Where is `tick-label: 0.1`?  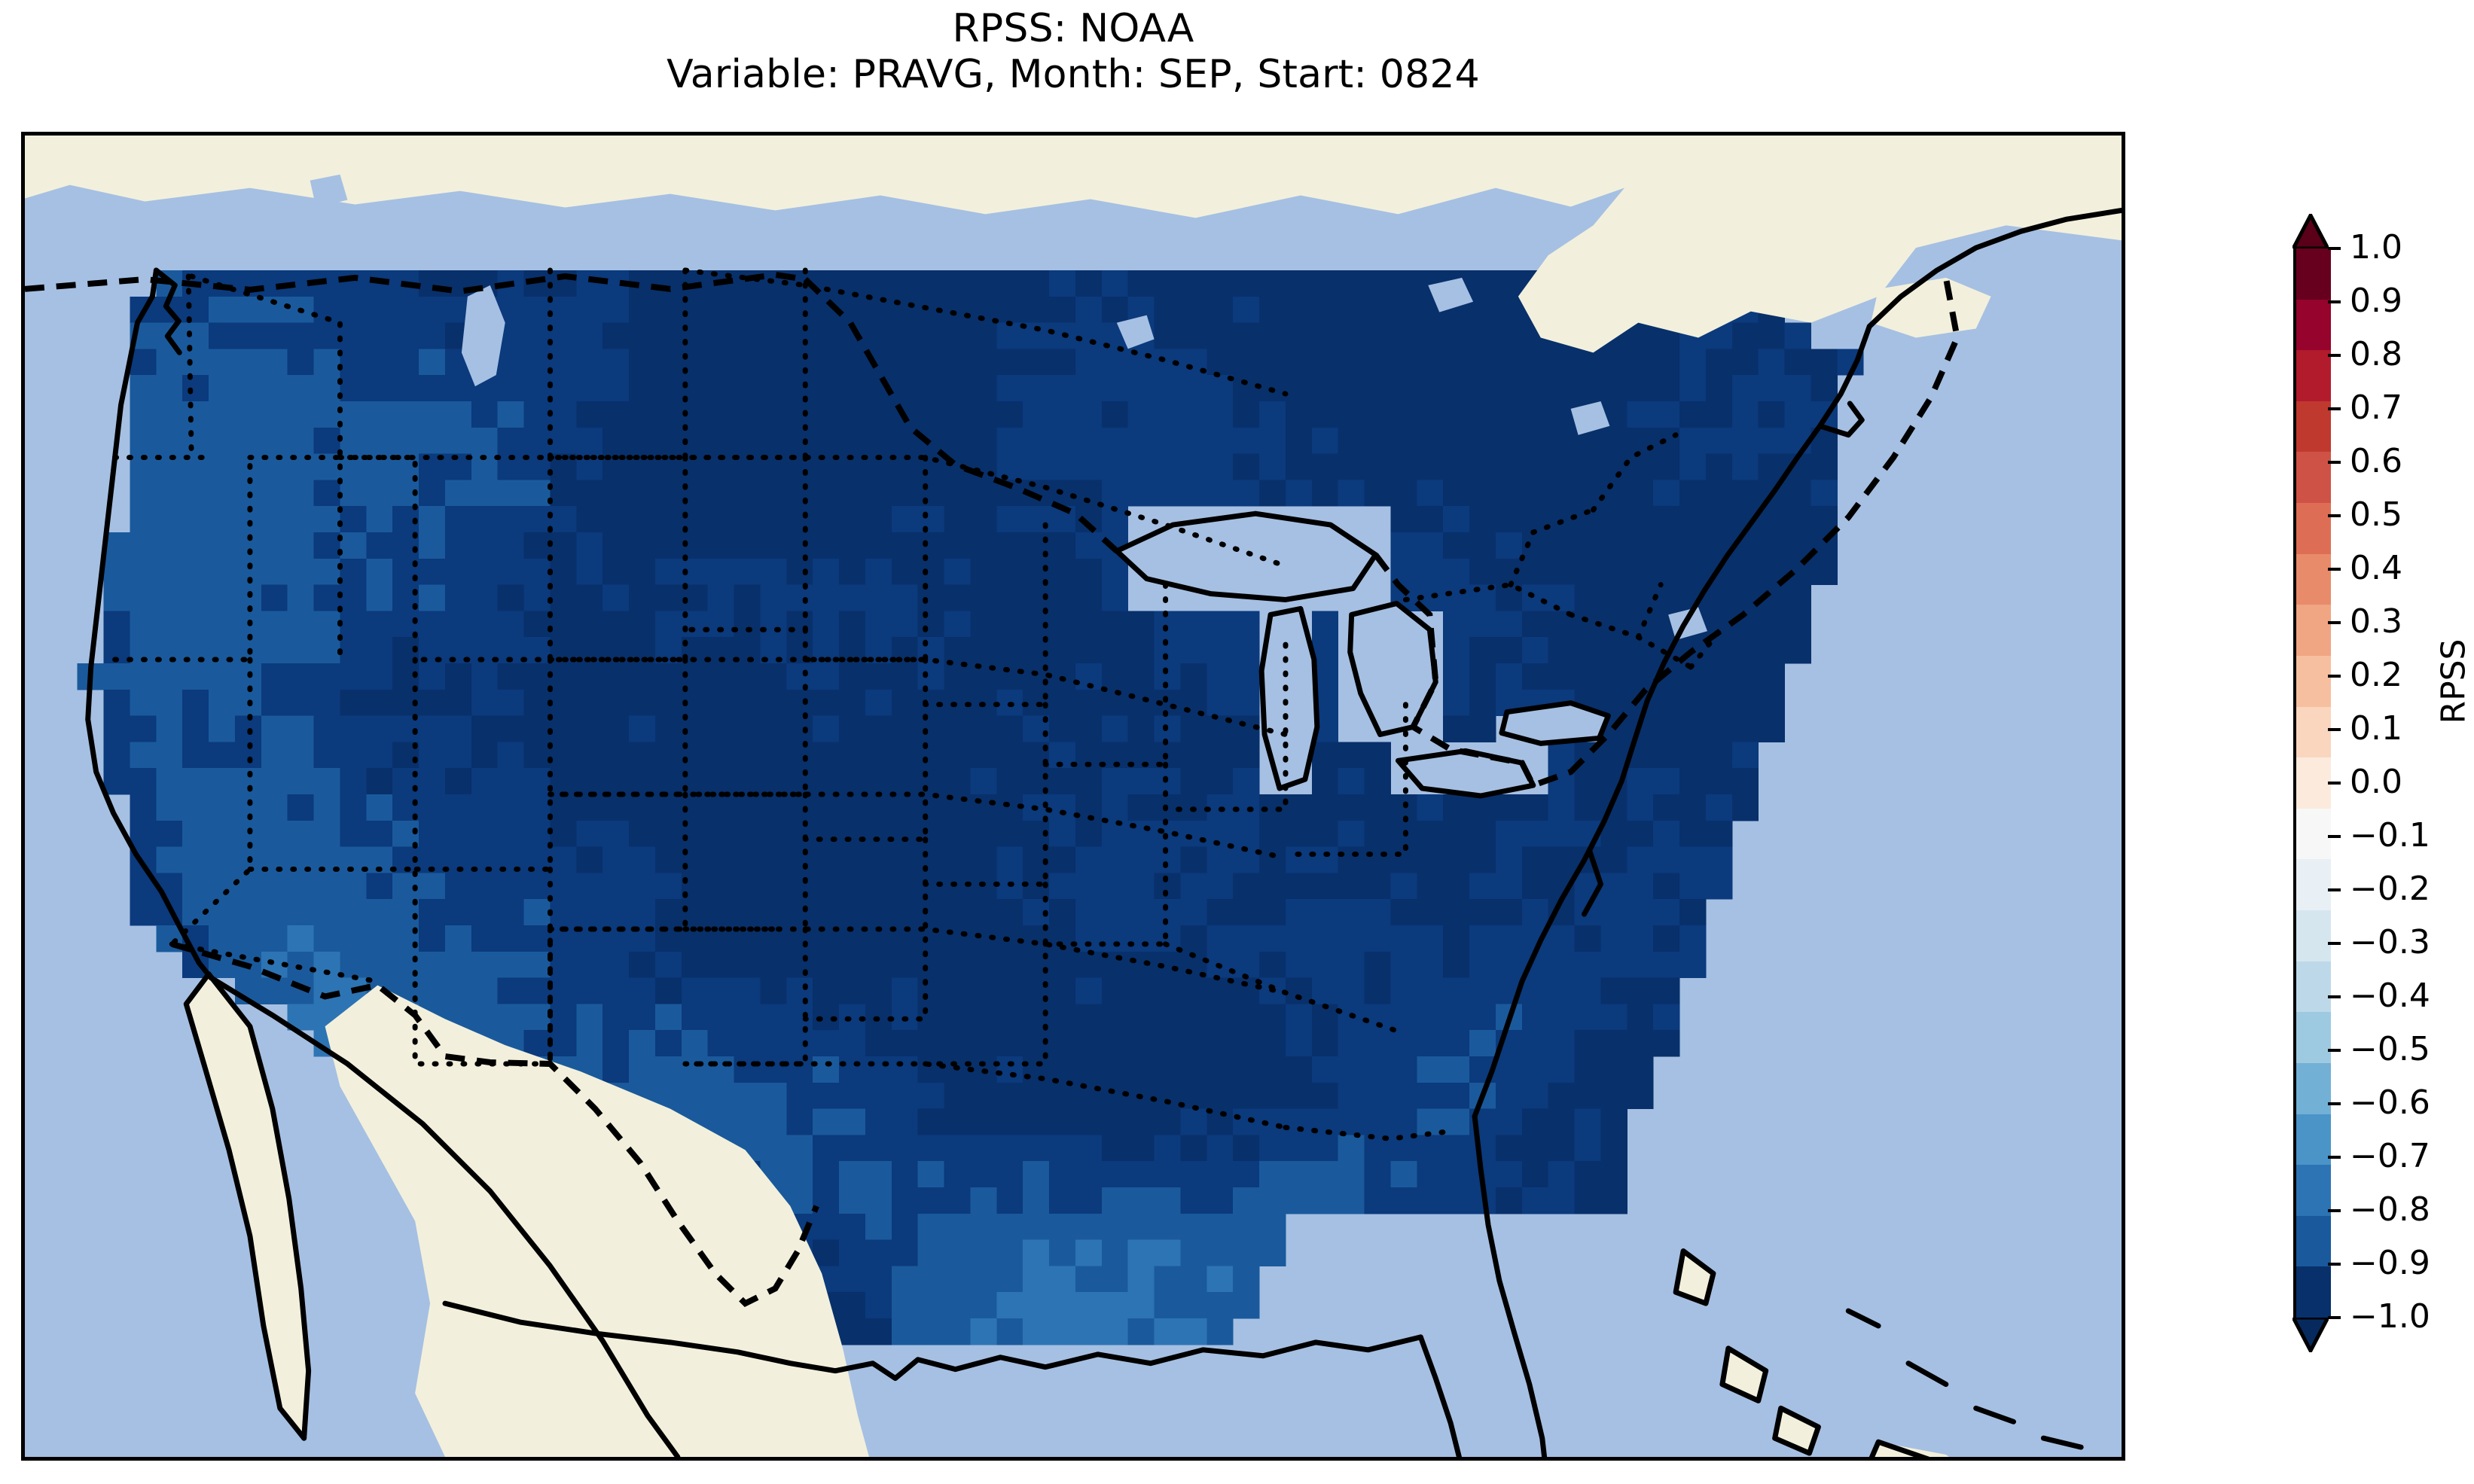
tick-label: 0.1 is located at coordinates (2376, 728).